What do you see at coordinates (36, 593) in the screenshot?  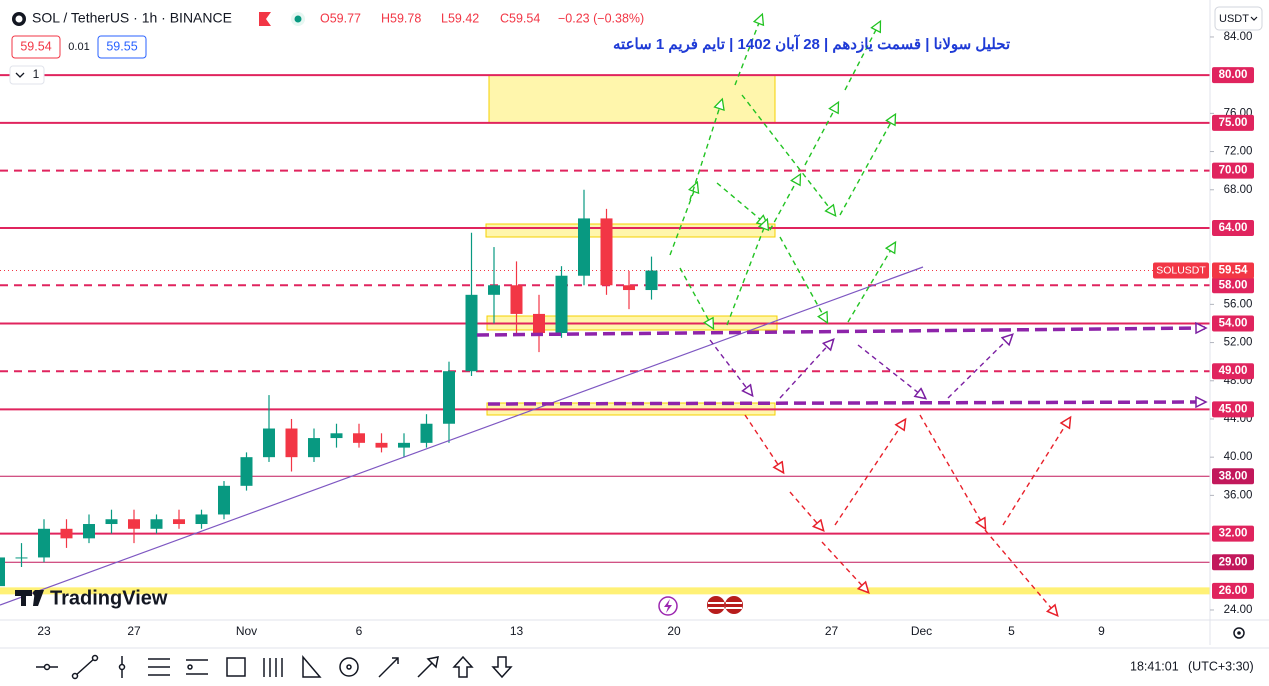 I see `logo` at bounding box center [36, 593].